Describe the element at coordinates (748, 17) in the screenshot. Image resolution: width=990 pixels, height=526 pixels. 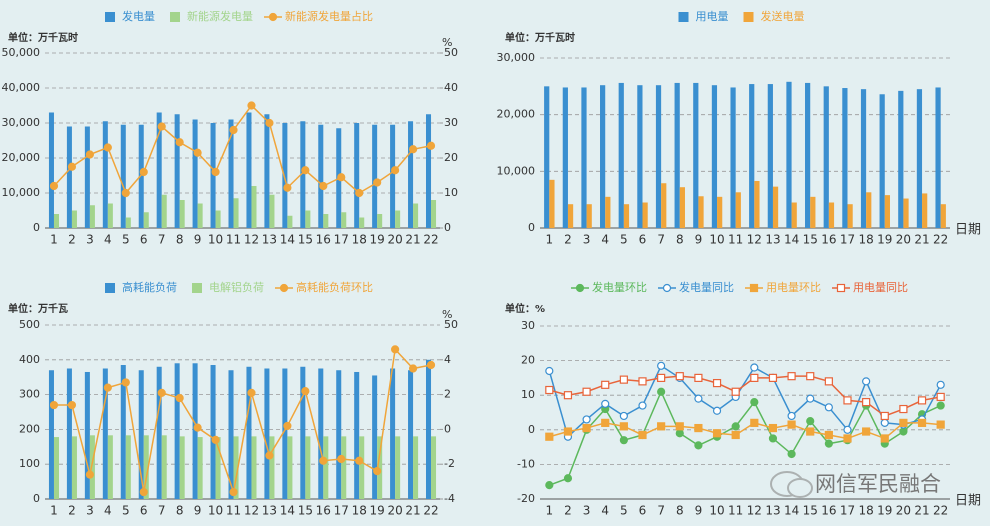
I see `legend-swatch` at that location.